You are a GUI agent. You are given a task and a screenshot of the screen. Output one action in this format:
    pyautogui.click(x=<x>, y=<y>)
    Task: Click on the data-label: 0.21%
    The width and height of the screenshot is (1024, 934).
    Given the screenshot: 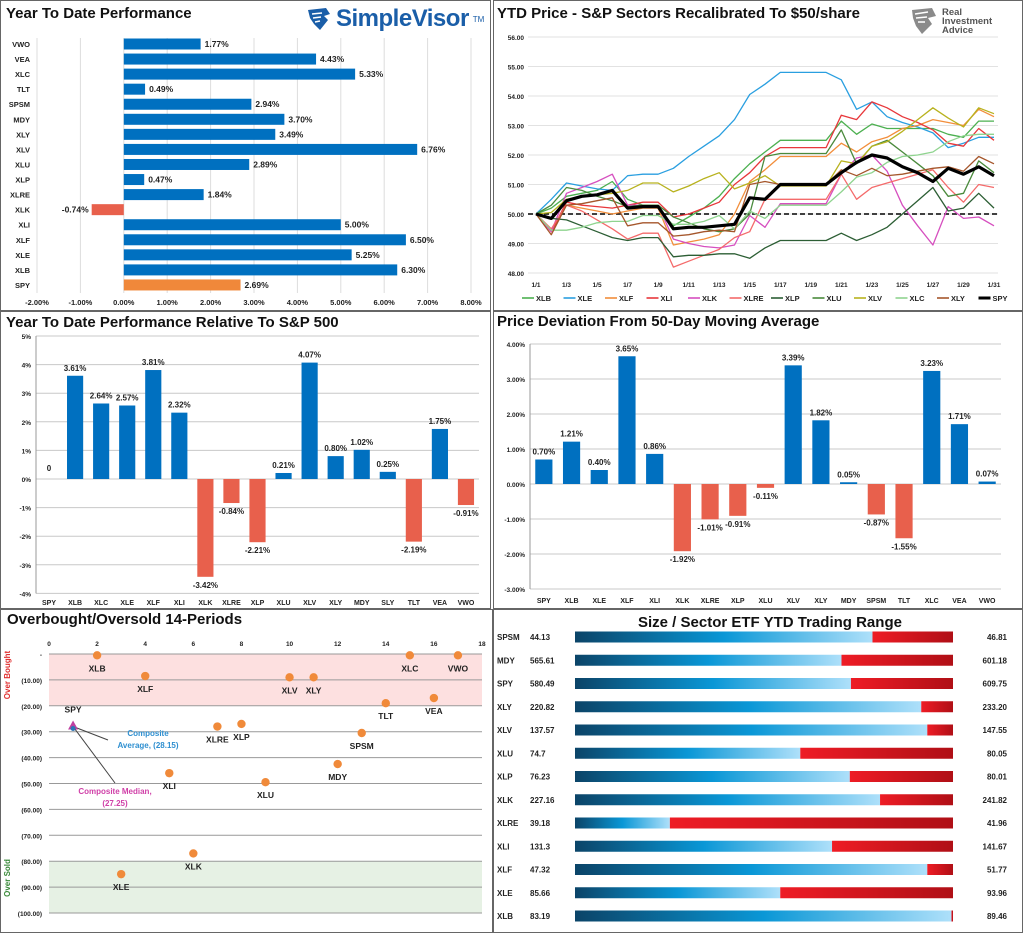 What is the action you would take?
    pyautogui.click(x=283, y=465)
    